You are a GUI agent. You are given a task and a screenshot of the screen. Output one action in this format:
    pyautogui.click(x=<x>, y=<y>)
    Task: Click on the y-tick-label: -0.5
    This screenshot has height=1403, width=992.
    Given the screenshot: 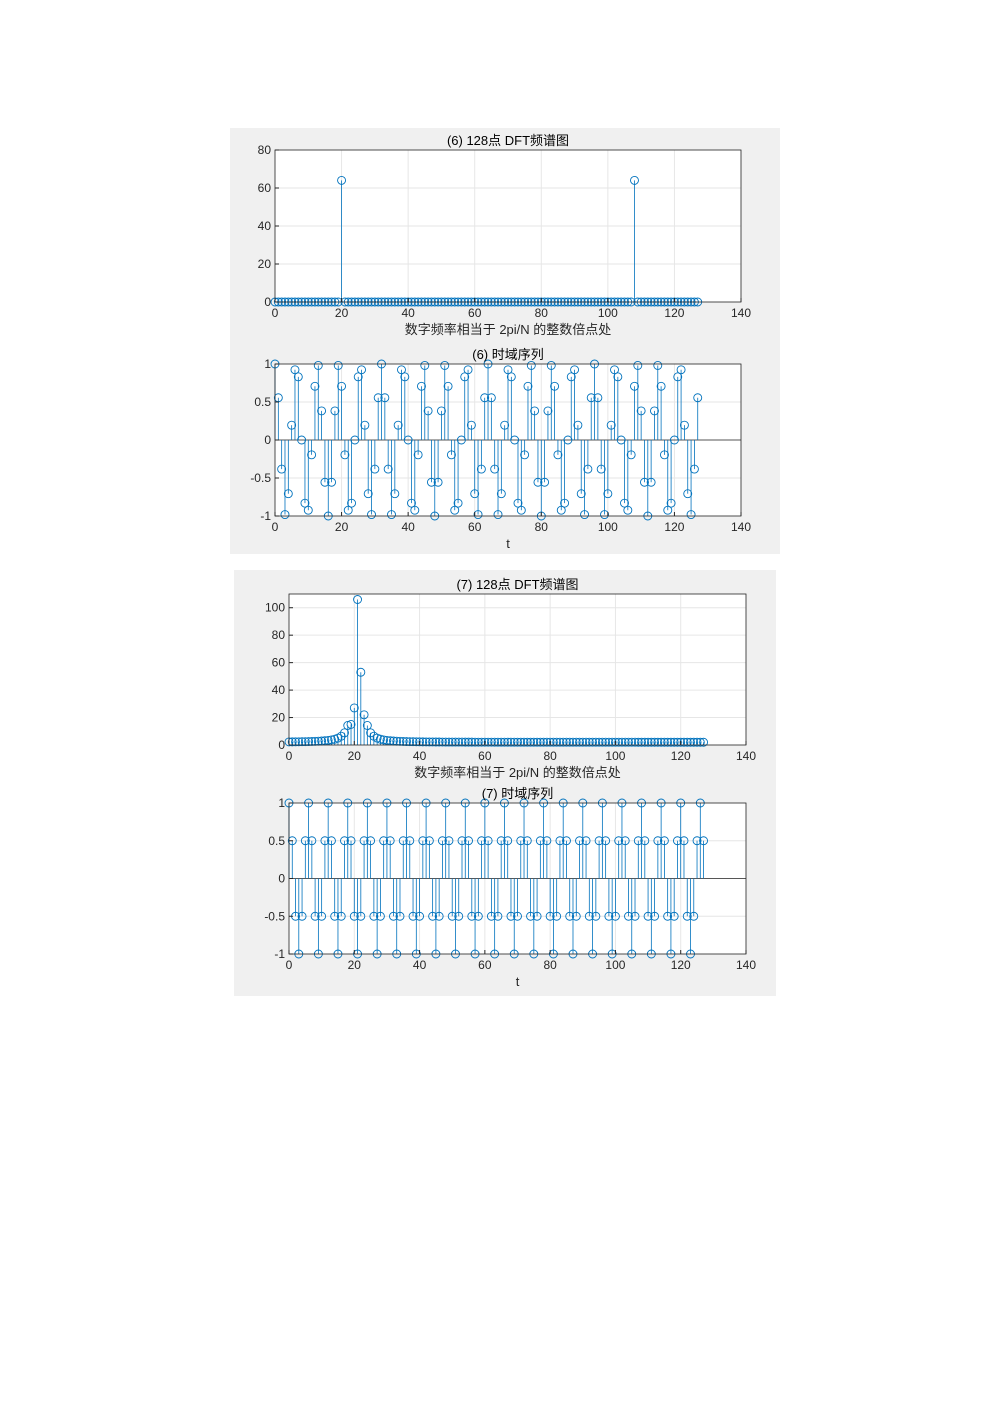 What is the action you would take?
    pyautogui.click(x=274, y=916)
    